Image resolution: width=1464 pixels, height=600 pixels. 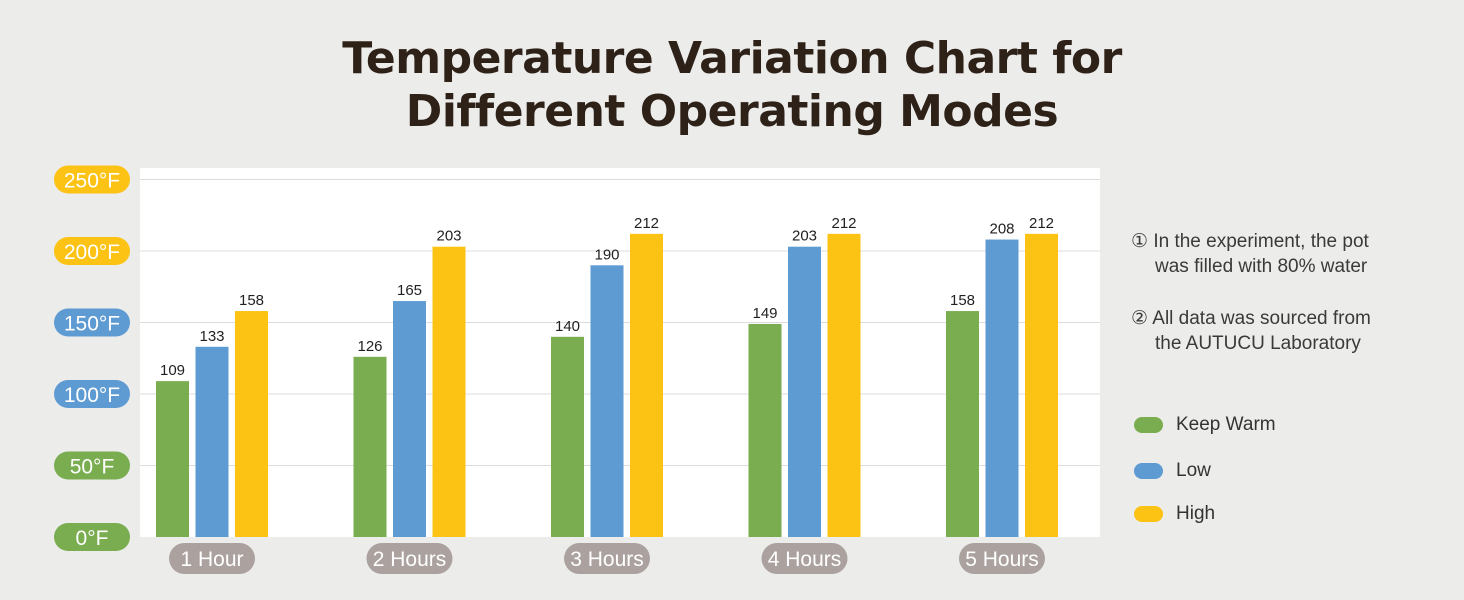 I want to click on legend-label-low: Low, so click(x=1193, y=470).